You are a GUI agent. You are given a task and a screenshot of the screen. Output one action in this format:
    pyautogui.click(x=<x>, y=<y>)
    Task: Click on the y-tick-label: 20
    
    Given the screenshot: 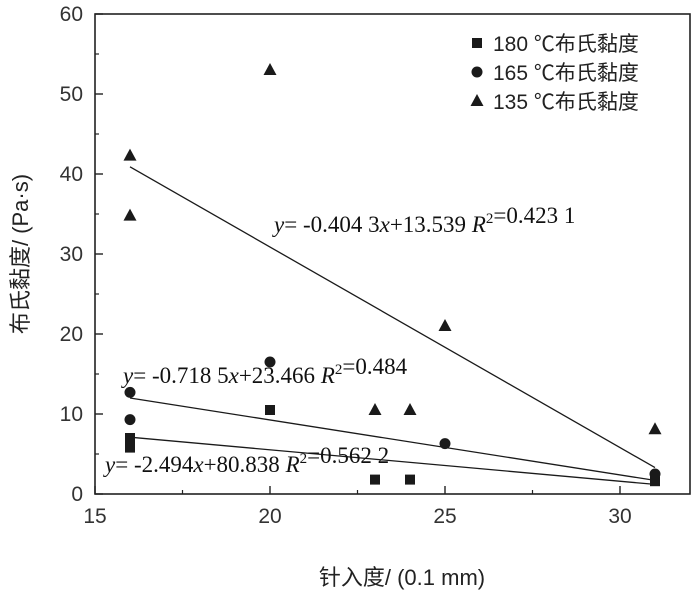 What is the action you would take?
    pyautogui.click(x=71, y=334)
    